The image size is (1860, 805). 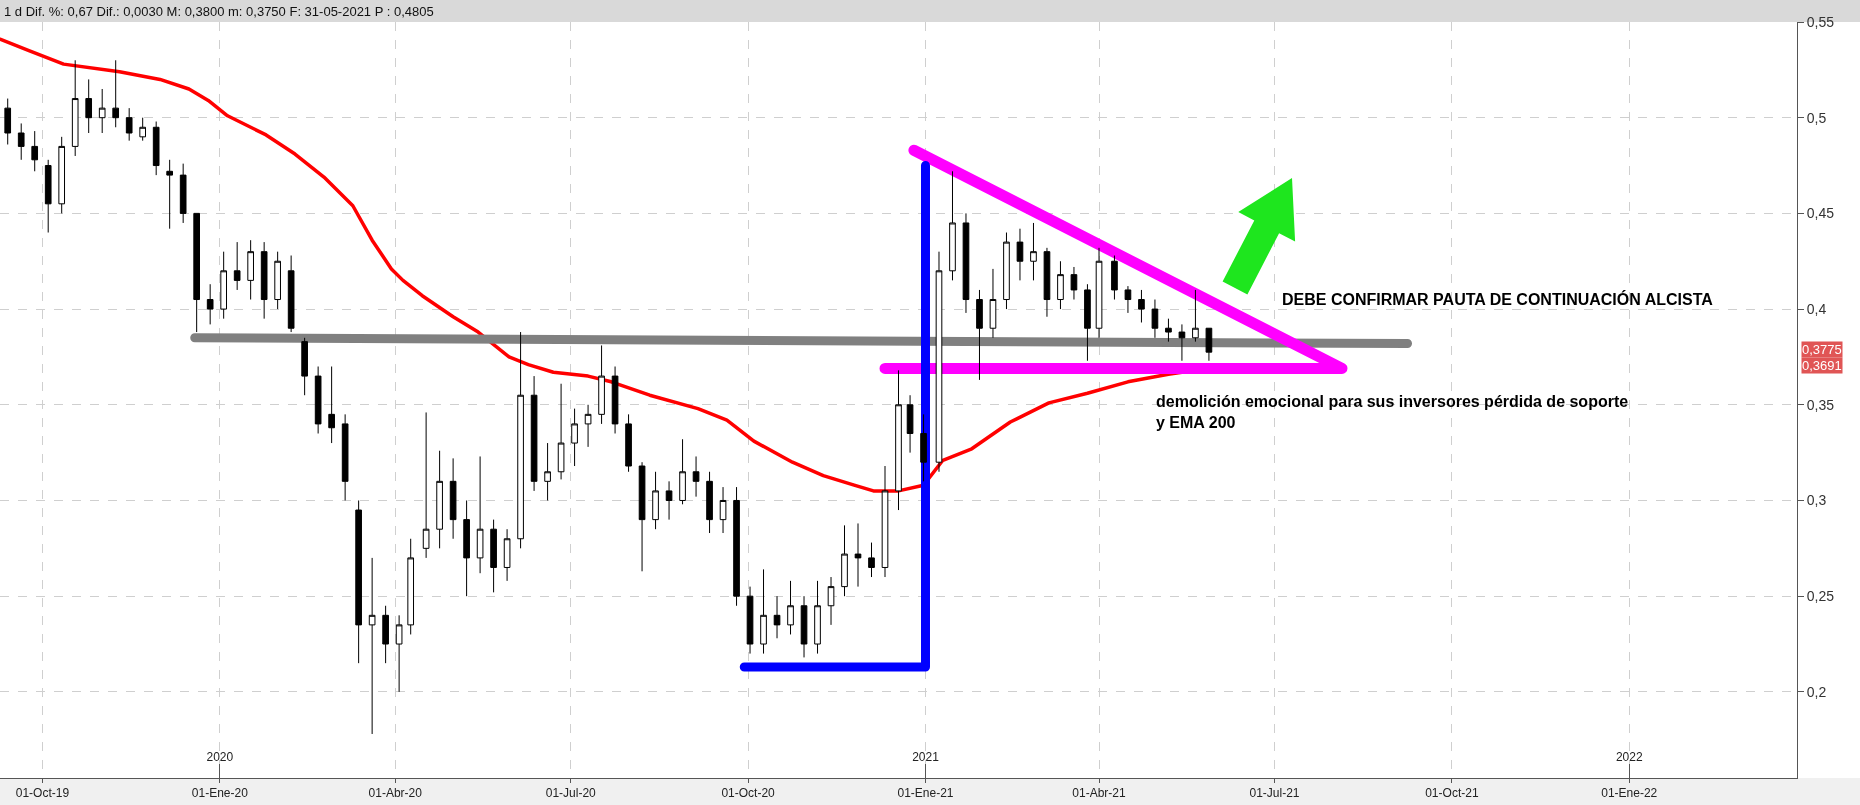 What do you see at coordinates (1392, 412) in the screenshot?
I see `annotation: demolición emocional para sus inversores pérdida de soporte y EMA 200` at bounding box center [1392, 412].